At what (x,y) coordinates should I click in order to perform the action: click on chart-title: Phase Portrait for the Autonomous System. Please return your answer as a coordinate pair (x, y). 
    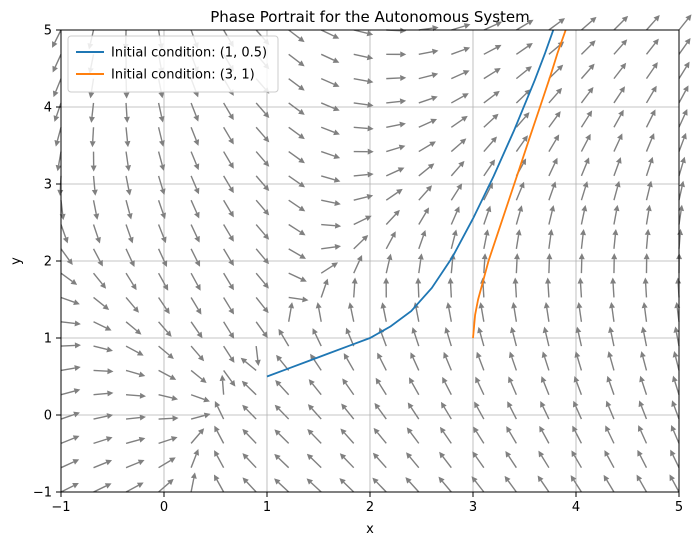
    Looking at the image, I should click on (370, 17).